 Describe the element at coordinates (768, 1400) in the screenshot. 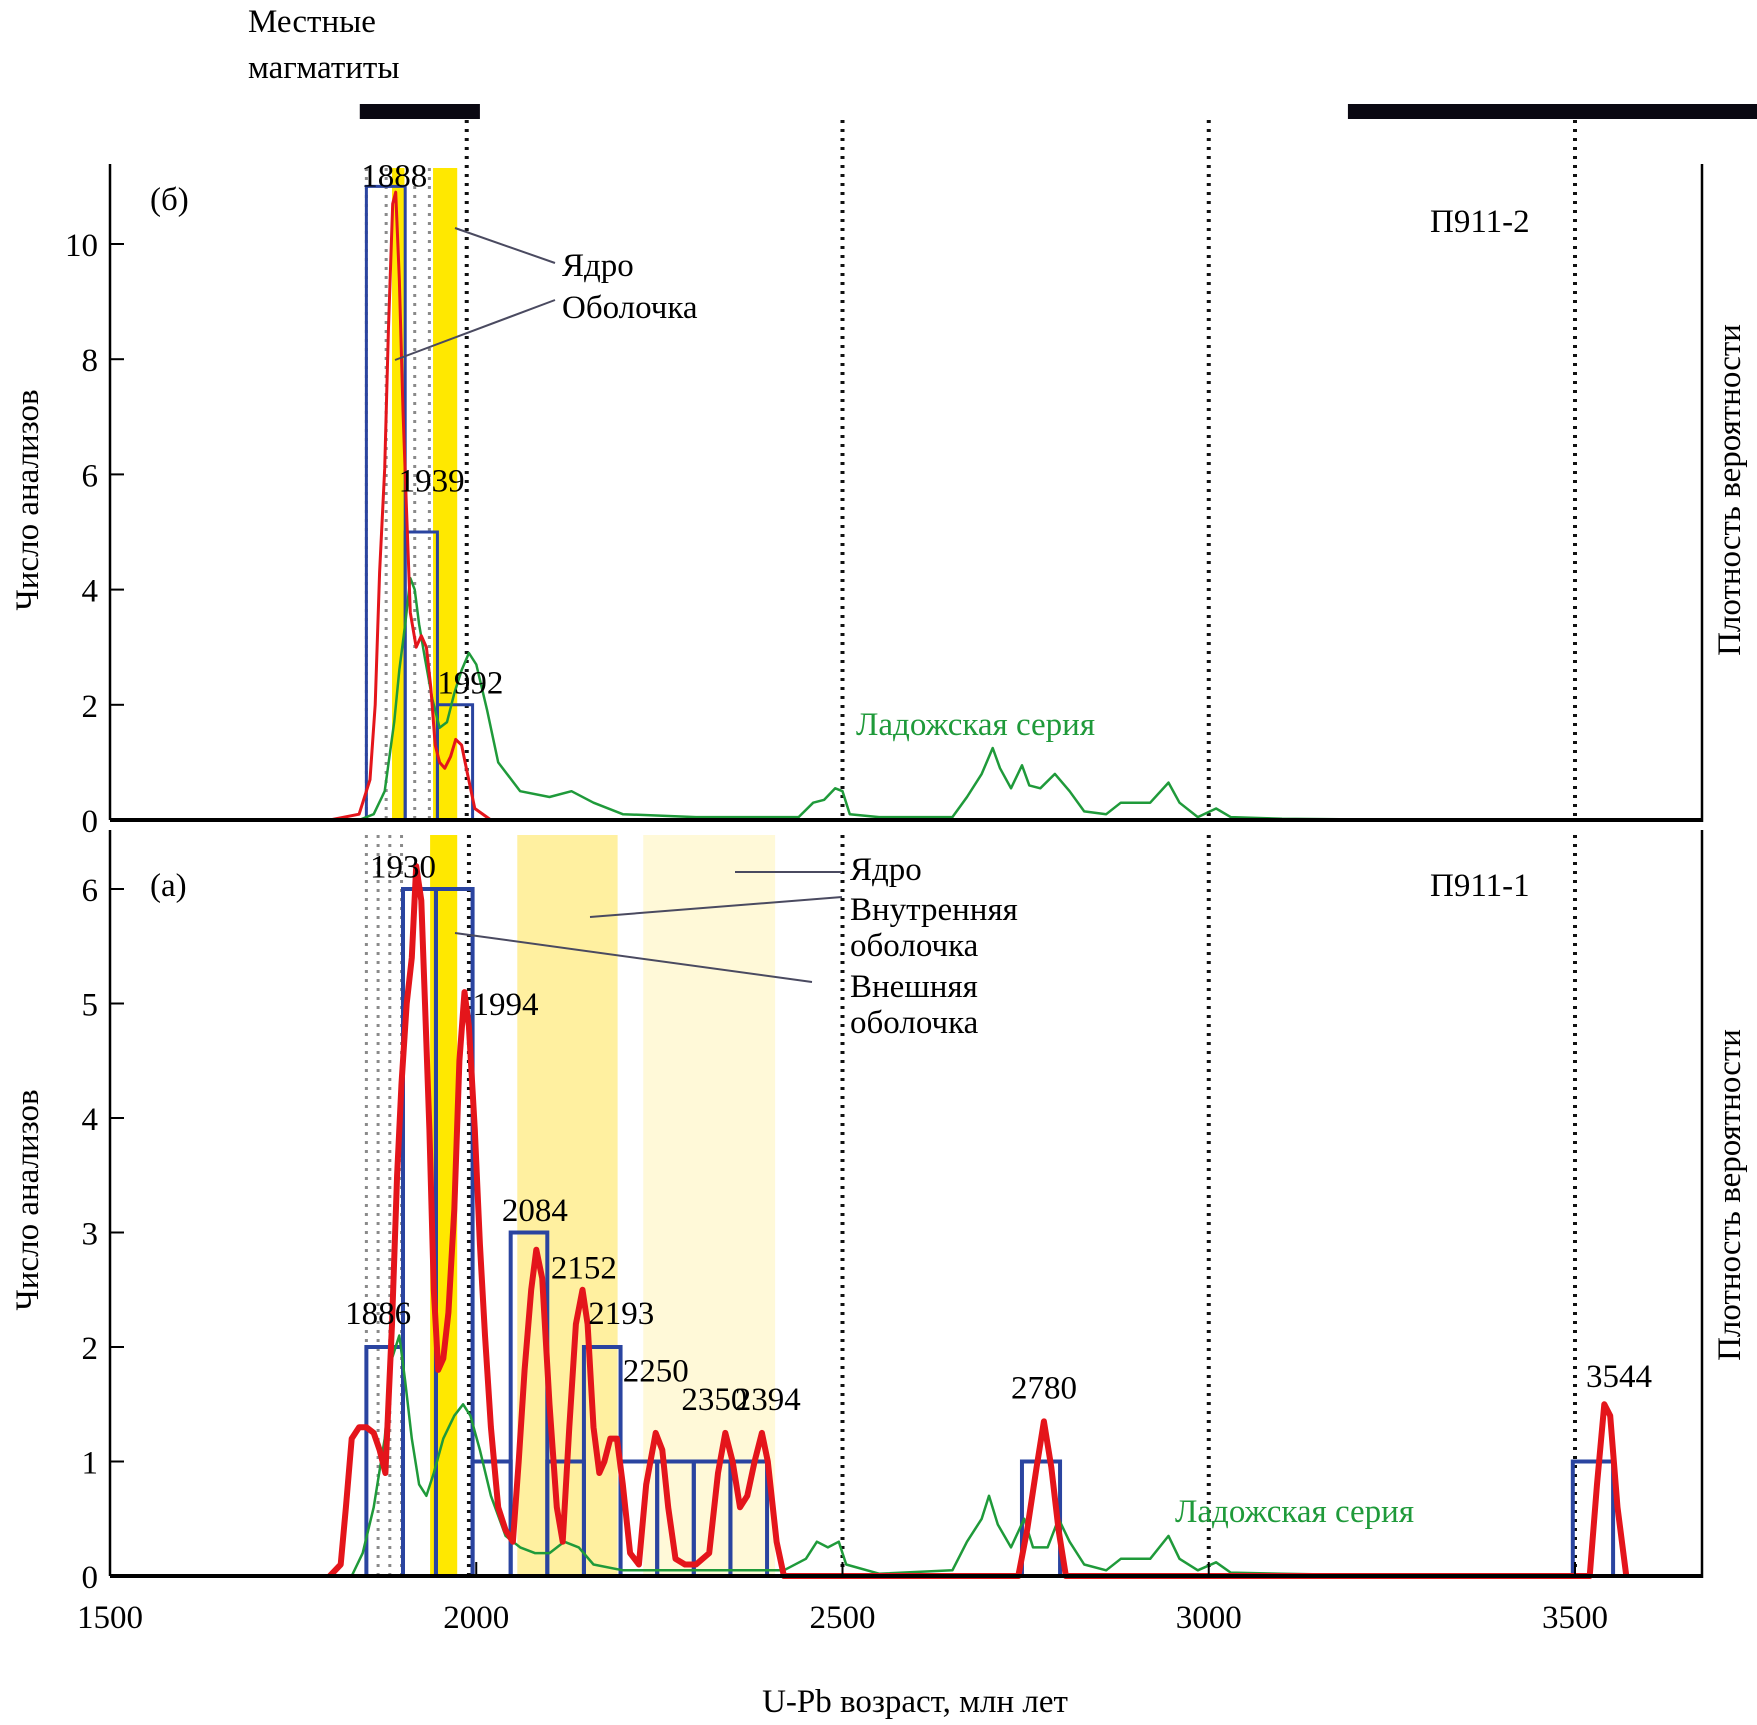

I see `peak-label: 2394` at that location.